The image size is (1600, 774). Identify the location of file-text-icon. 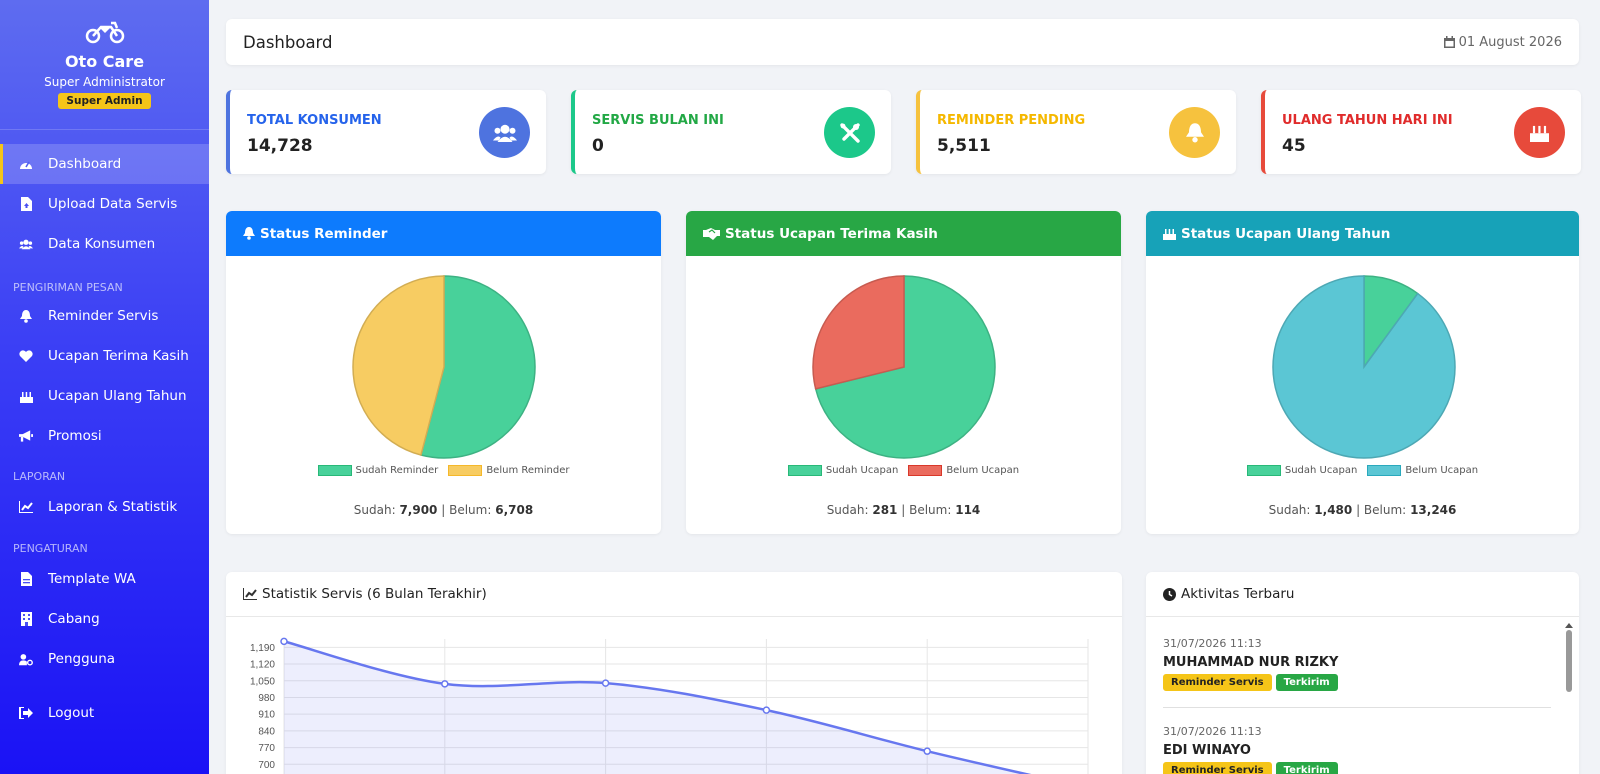
(26, 579).